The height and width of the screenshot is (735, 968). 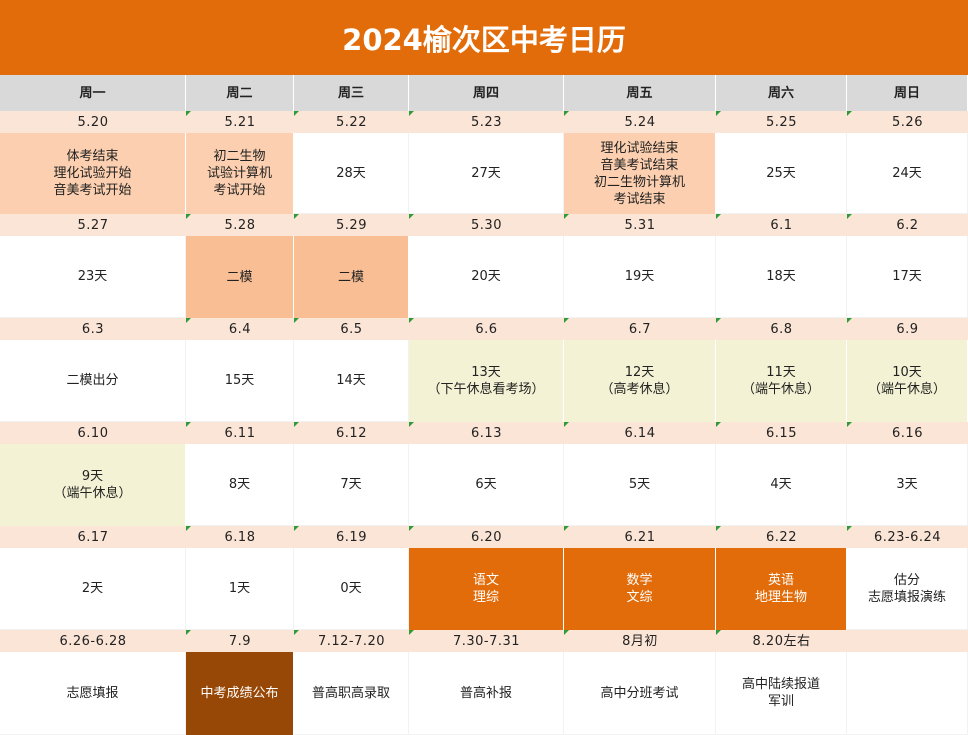 I want to click on event-text: 12天, so click(x=639, y=372).